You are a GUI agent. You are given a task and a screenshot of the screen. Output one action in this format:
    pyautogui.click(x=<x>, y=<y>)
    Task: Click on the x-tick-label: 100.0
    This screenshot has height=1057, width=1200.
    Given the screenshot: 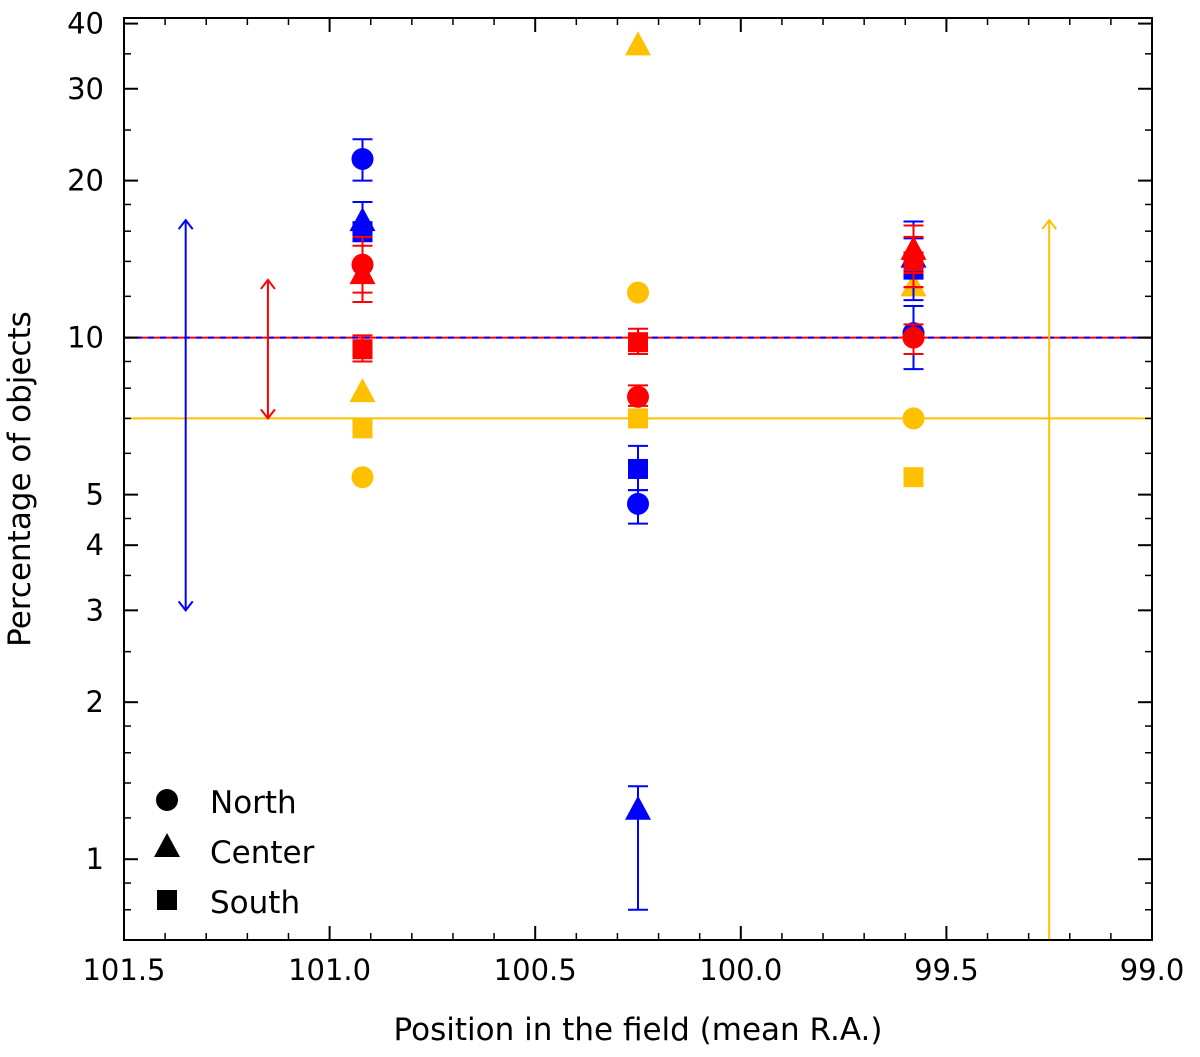 What is the action you would take?
    pyautogui.click(x=740, y=970)
    